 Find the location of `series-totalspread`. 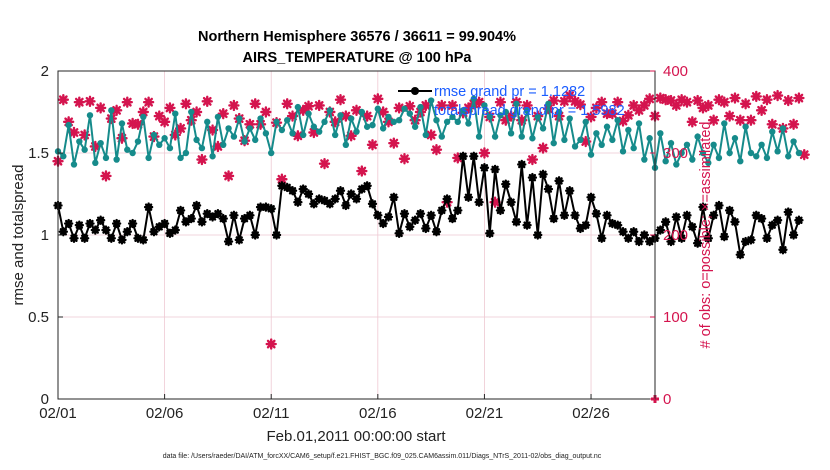

series-totalspread is located at coordinates (428, 133).